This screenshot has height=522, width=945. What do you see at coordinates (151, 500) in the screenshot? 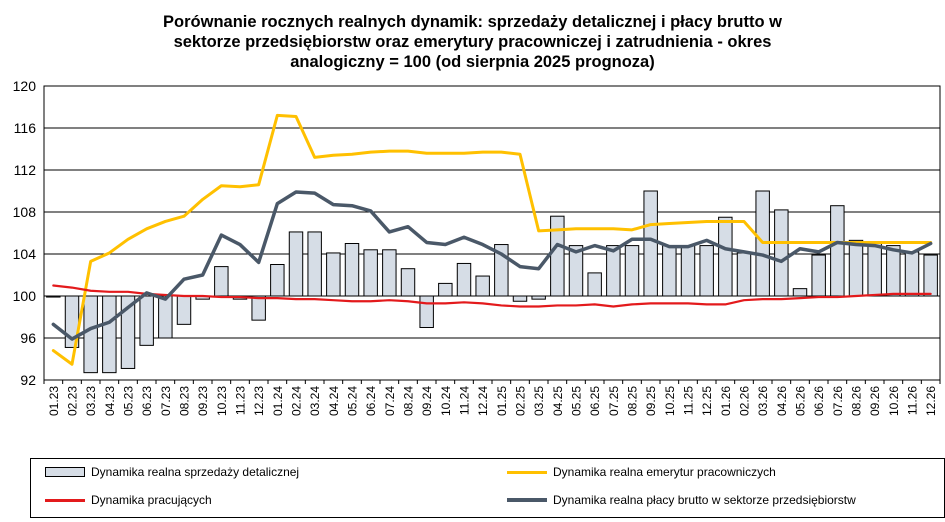
I see `legend-label-pracujacych: Dynamika pracujących` at bounding box center [151, 500].